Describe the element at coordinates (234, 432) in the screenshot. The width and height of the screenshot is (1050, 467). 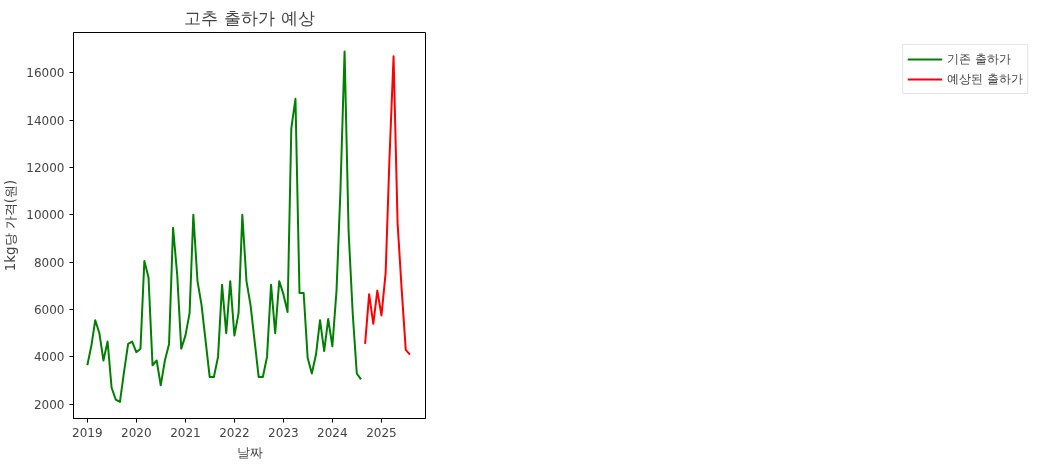
I see `x-tick-label: 2022` at that location.